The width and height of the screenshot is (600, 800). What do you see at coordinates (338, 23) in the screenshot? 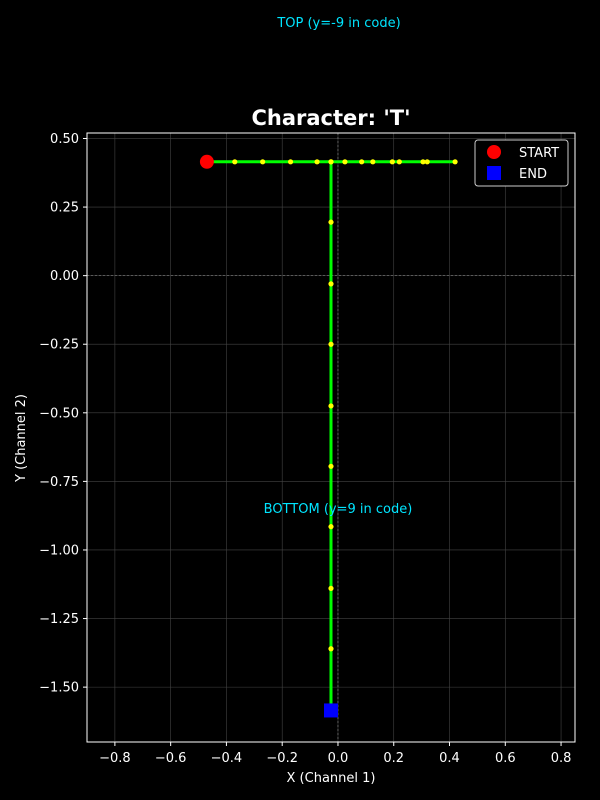
I see `top-annotation: TOP (y=-9 in code)` at bounding box center [338, 23].